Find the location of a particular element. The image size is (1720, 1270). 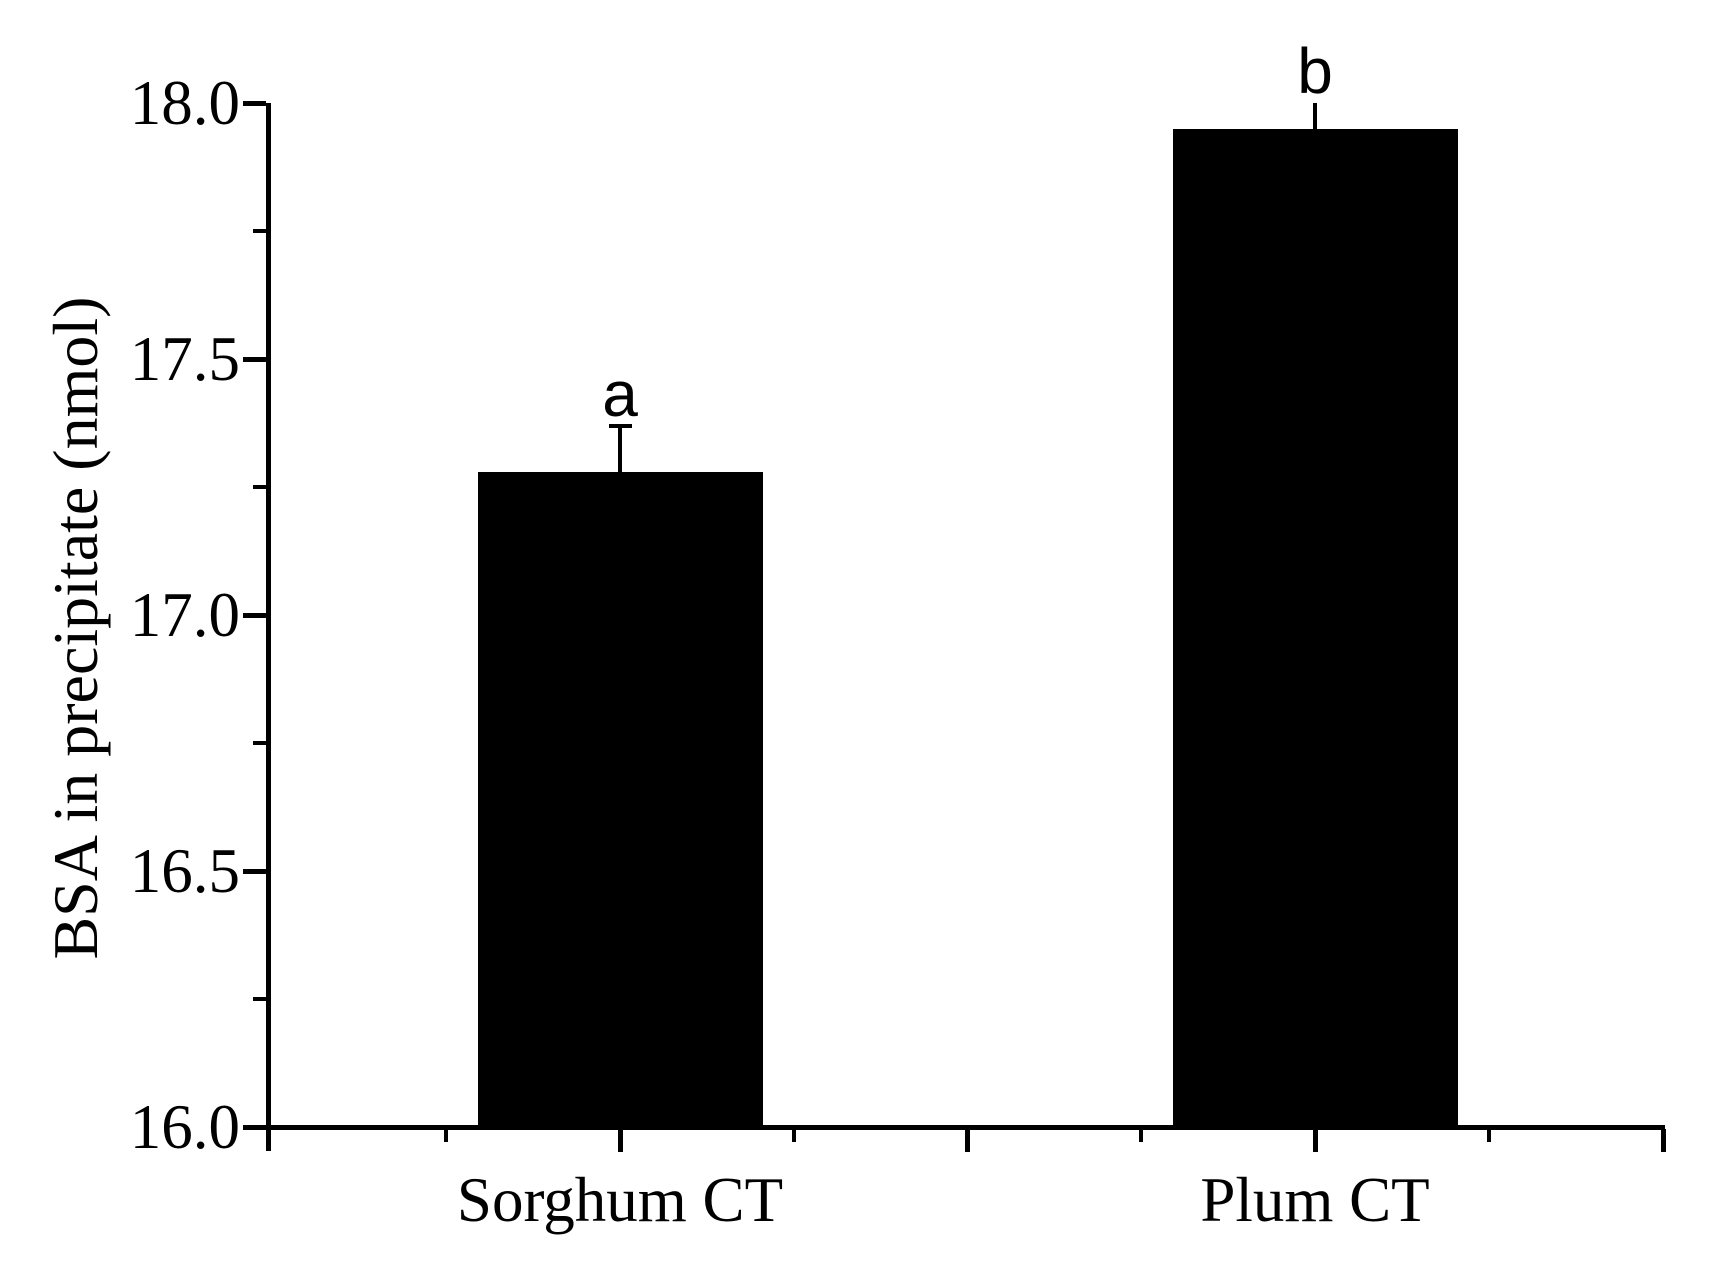

y-tick-label: 17.0 is located at coordinates (184, 615).